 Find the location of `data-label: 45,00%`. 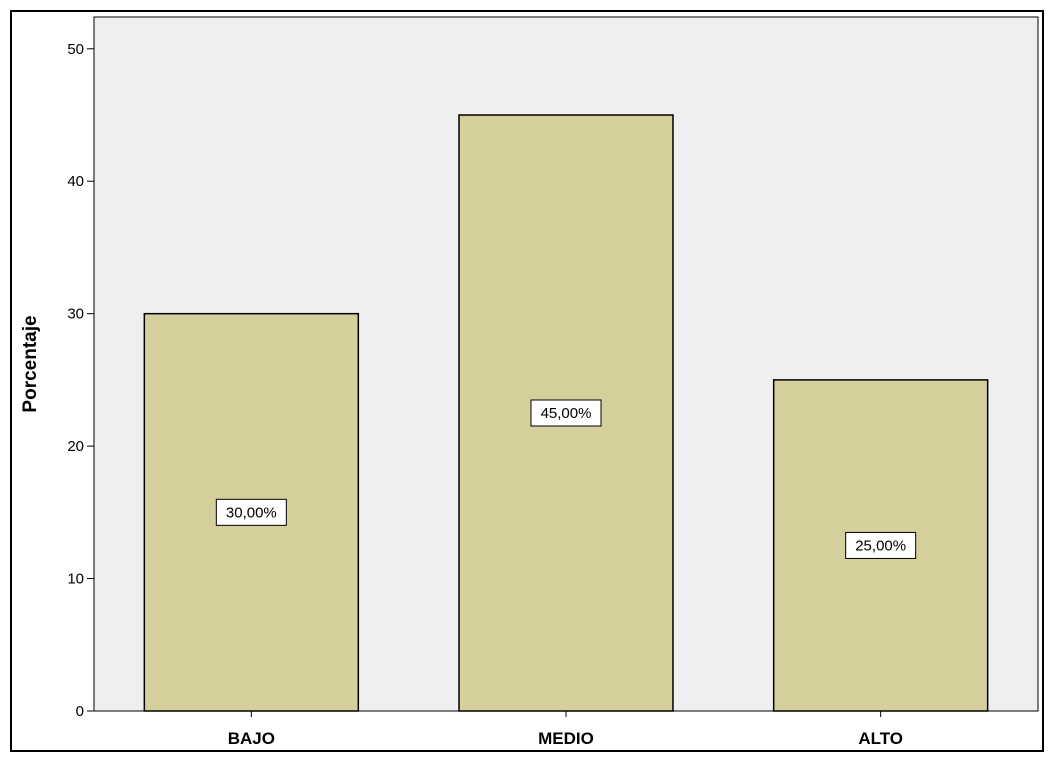

data-label: 45,00% is located at coordinates (566, 413).